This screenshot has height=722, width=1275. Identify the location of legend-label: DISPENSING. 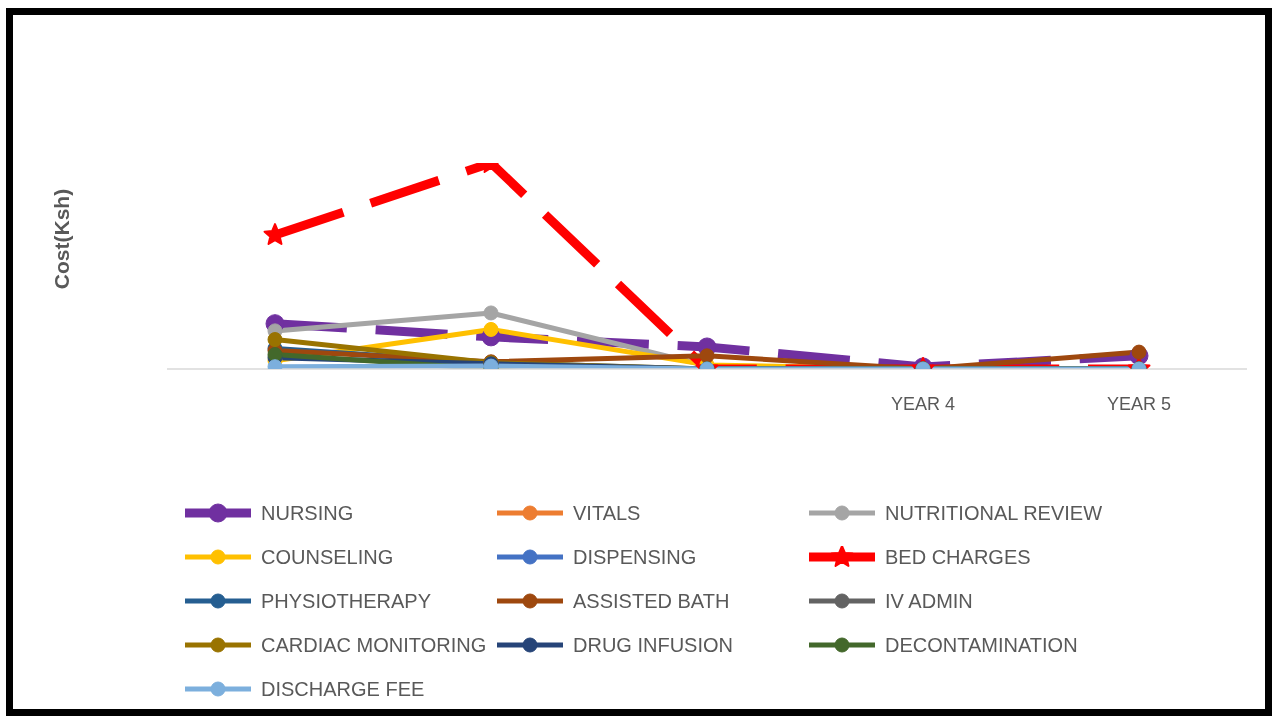
(635, 557).